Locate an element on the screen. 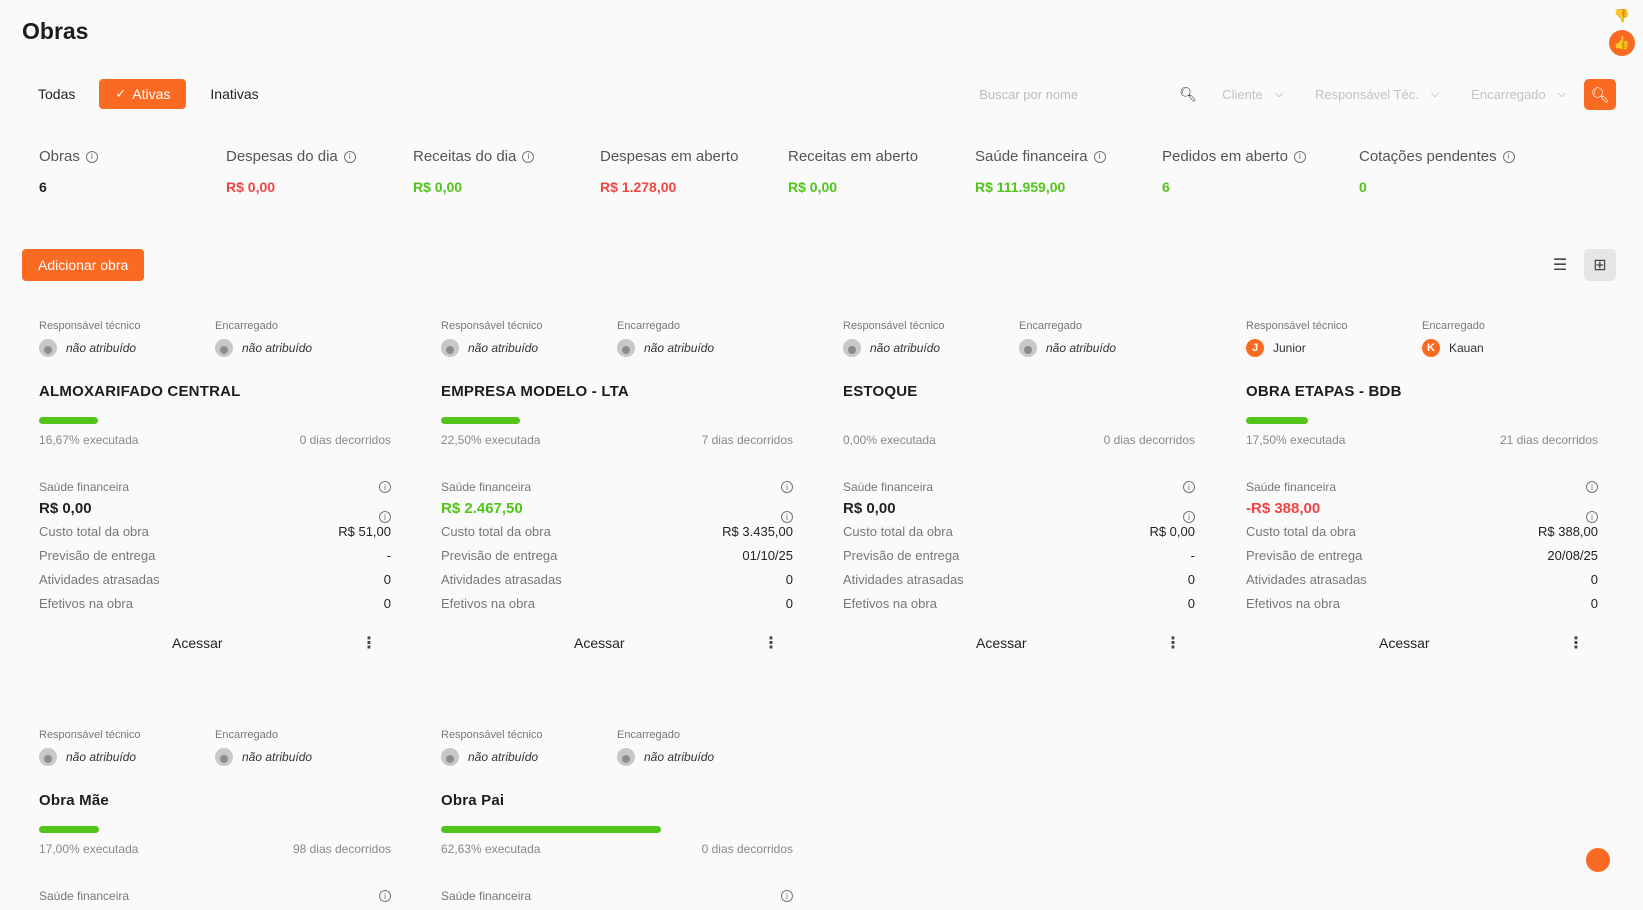 This screenshot has width=1643, height=910. search-box: 🔍︎ is located at coordinates (1091, 94).